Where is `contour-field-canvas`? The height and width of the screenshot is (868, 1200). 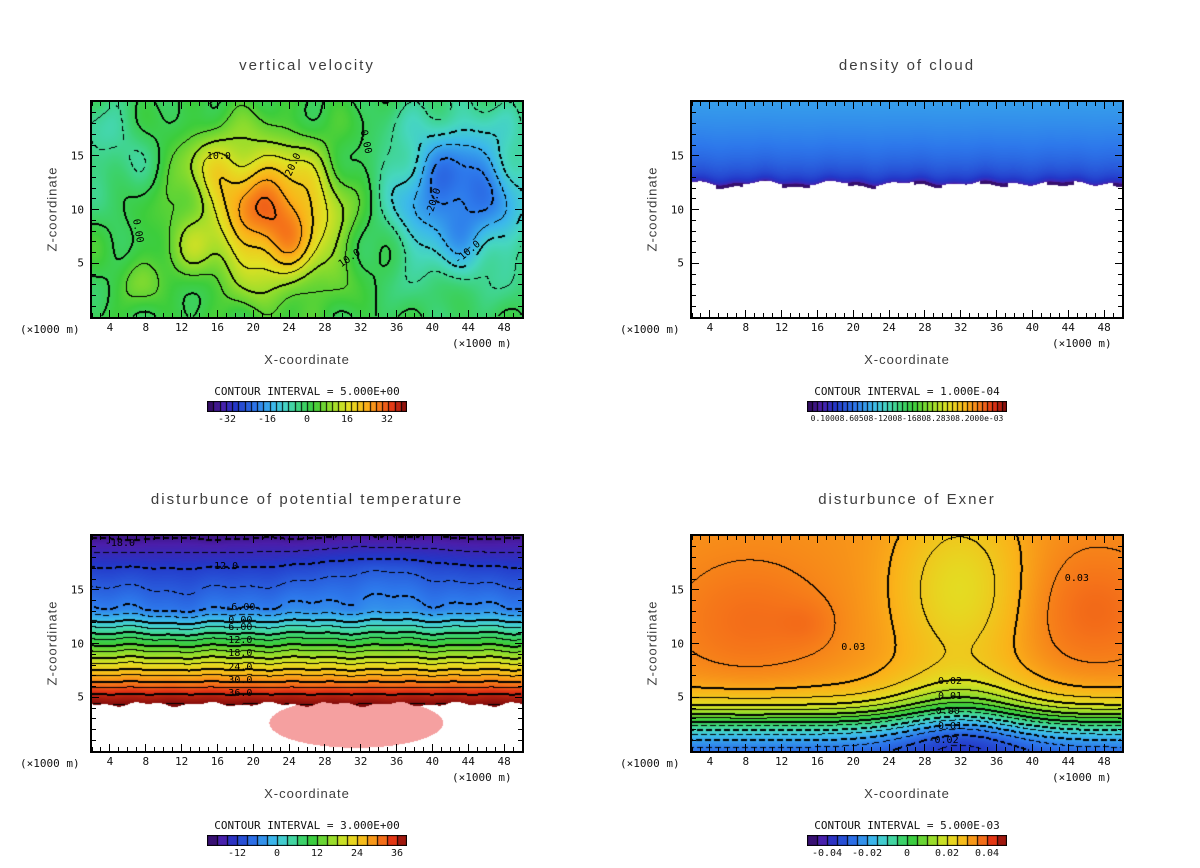
contour-field-canvas is located at coordinates (307, 209).